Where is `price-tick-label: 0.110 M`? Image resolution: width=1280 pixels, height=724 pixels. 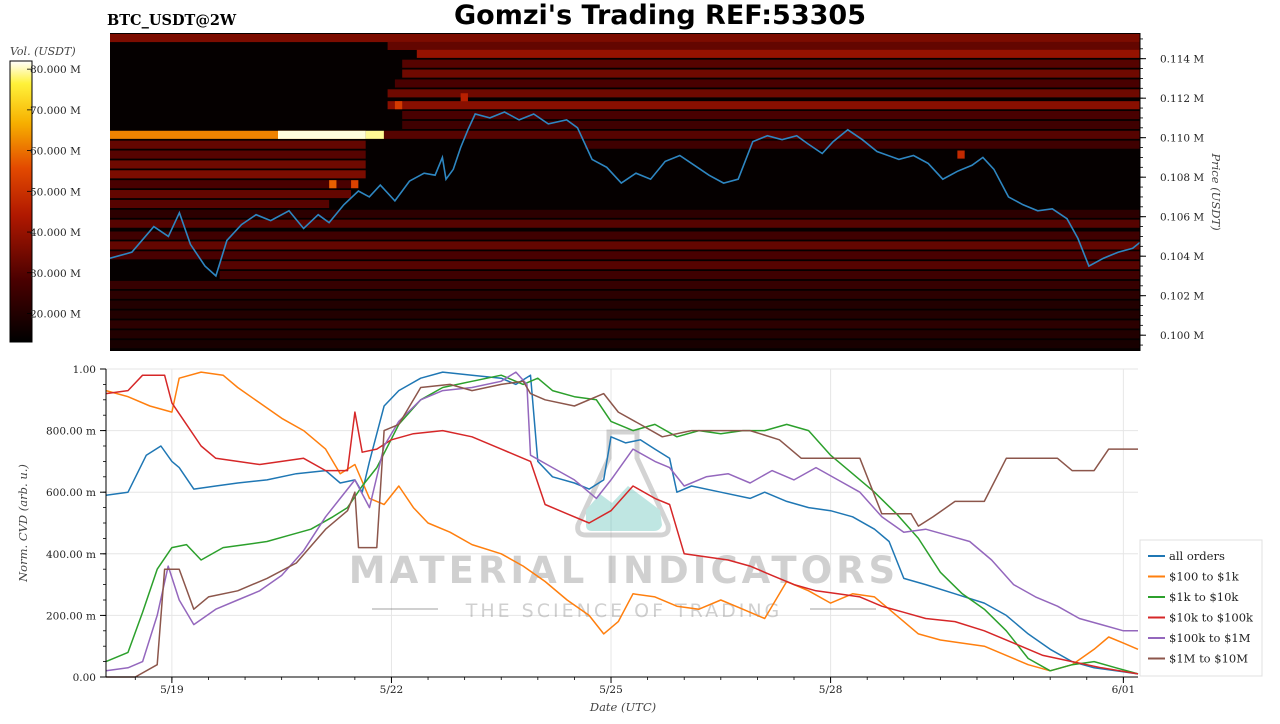 price-tick-label: 0.110 M is located at coordinates (1182, 139).